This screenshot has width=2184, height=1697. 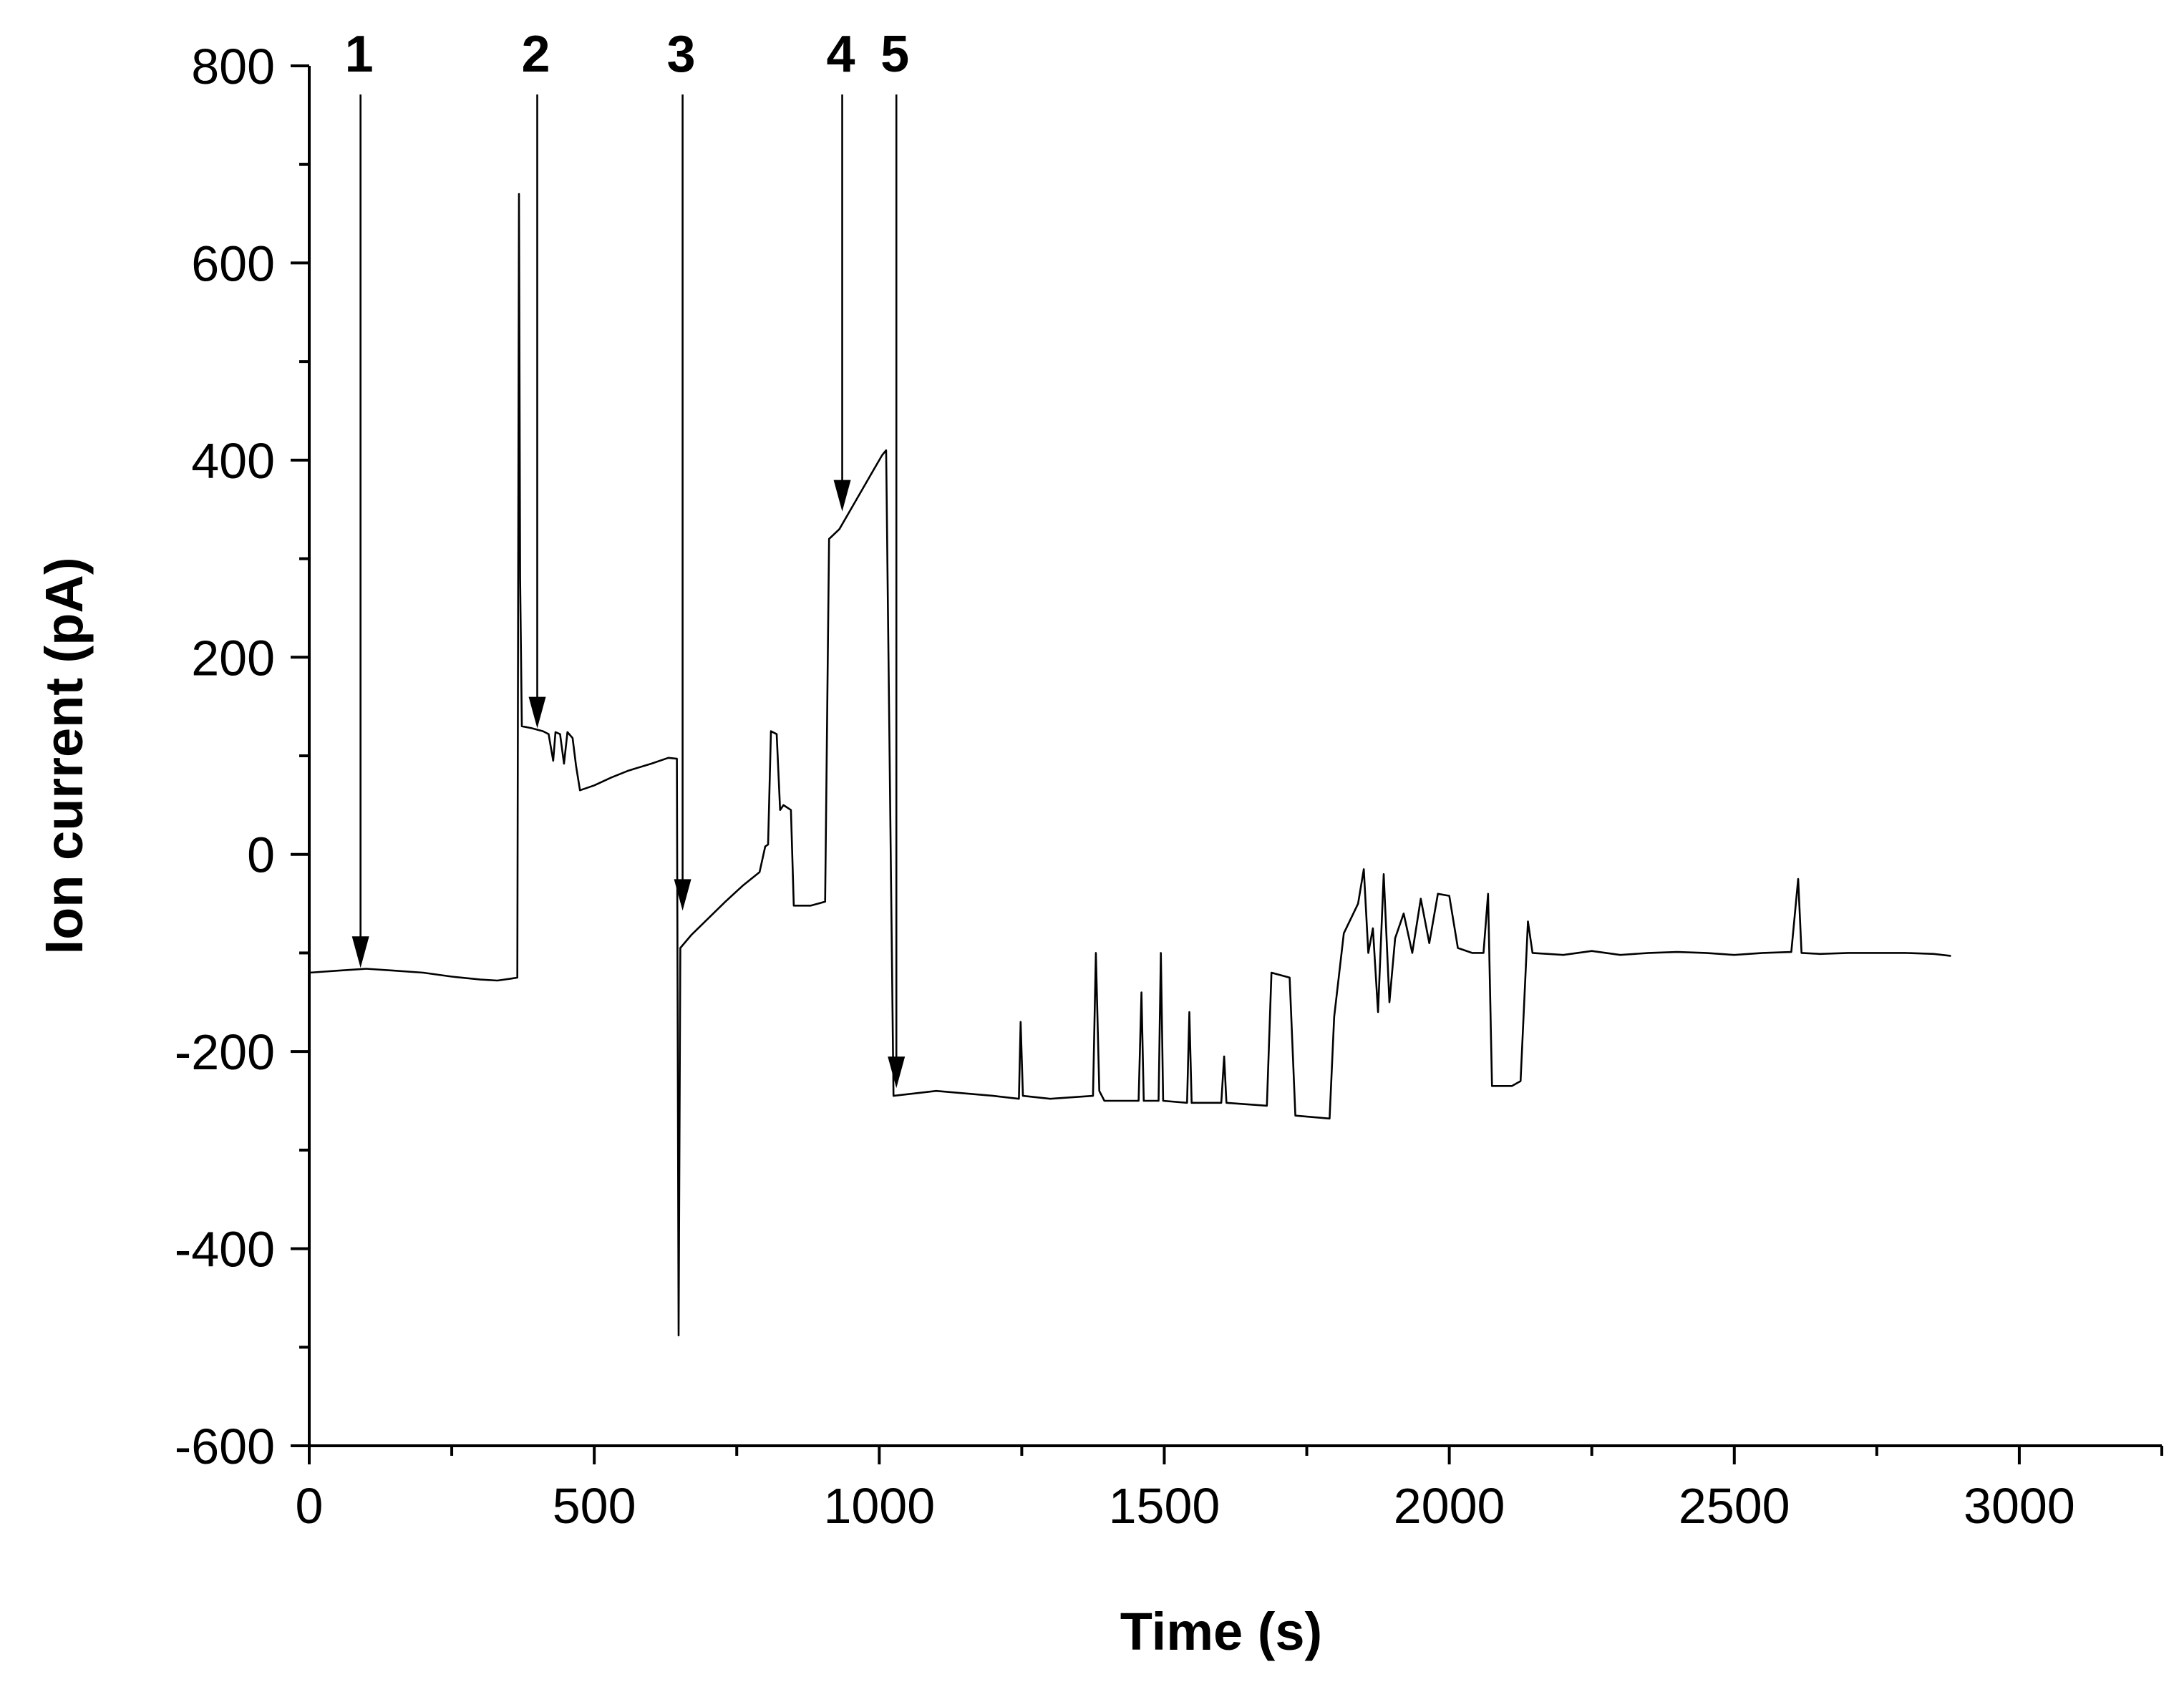 I want to click on event-marker-label: 3, so click(x=681, y=54).